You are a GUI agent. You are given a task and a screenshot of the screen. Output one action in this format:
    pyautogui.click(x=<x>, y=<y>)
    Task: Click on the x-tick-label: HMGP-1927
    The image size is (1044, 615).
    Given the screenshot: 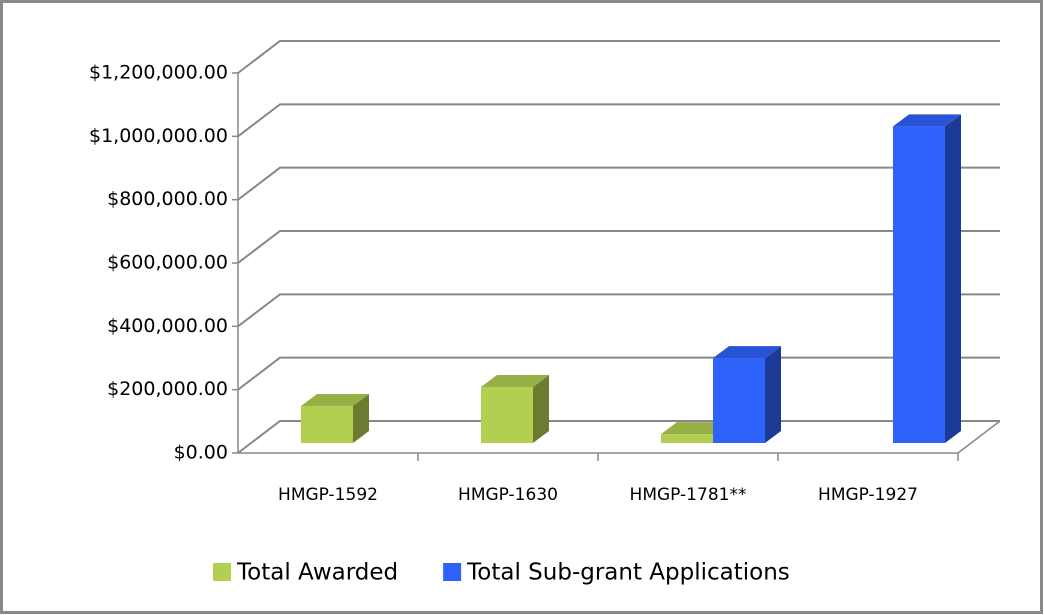 What is the action you would take?
    pyautogui.click(x=868, y=495)
    